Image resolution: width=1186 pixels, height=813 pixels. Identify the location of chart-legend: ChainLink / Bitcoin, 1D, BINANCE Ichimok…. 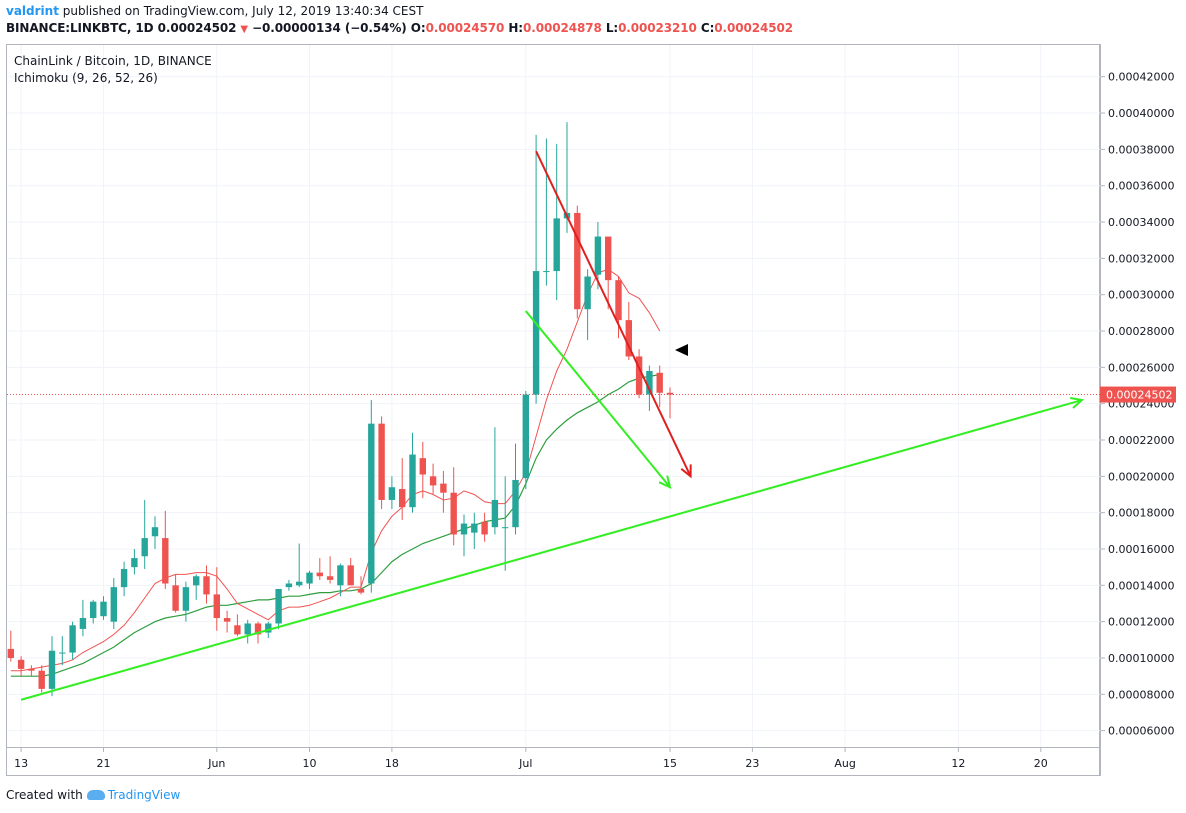
(113, 71).